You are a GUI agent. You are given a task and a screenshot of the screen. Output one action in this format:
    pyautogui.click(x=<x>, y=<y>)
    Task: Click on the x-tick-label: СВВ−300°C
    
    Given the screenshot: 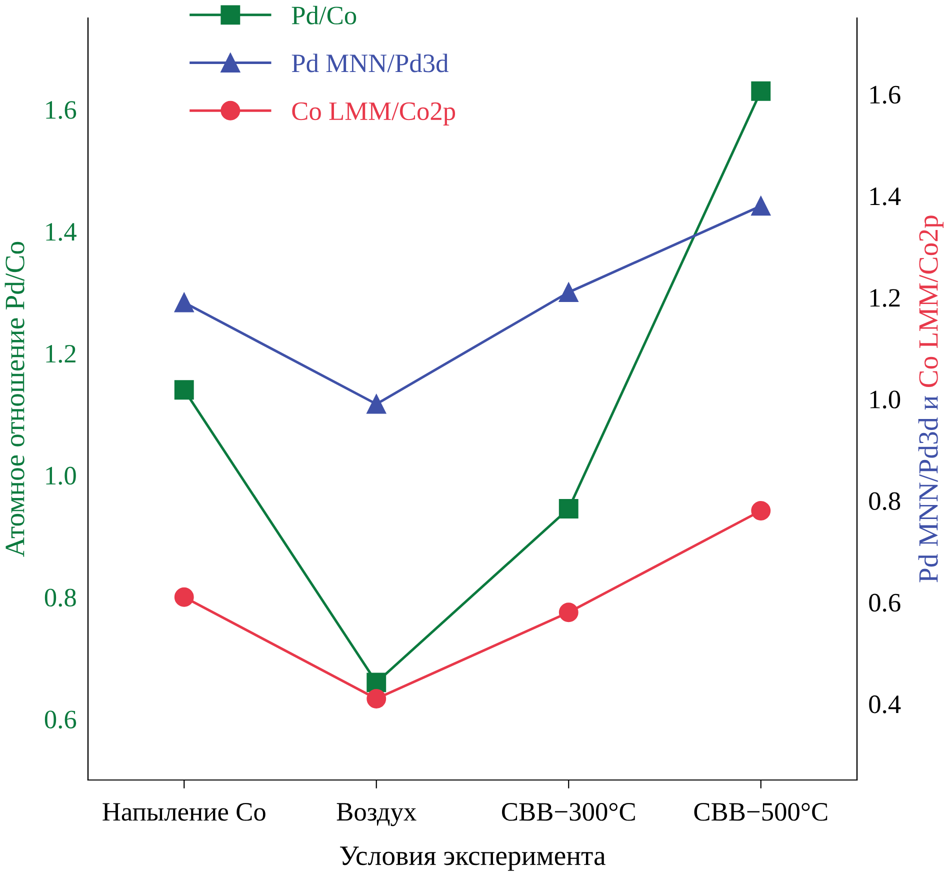 What is the action you would take?
    pyautogui.click(x=568, y=811)
    